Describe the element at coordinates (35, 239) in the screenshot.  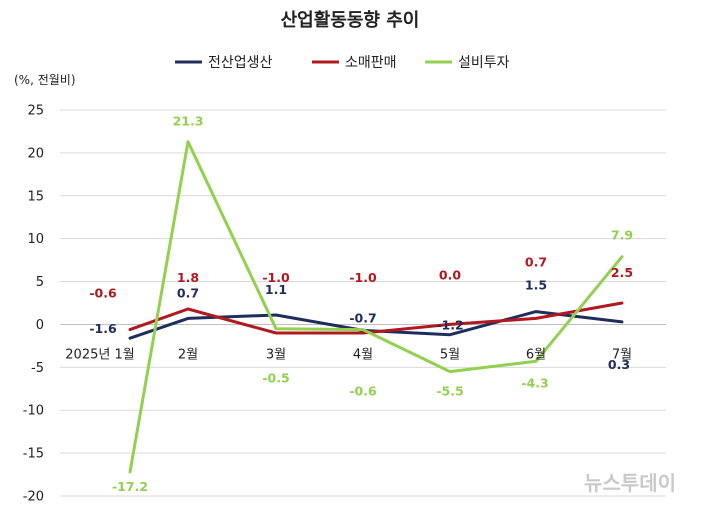
I see `y-tick-label: 10` at that location.